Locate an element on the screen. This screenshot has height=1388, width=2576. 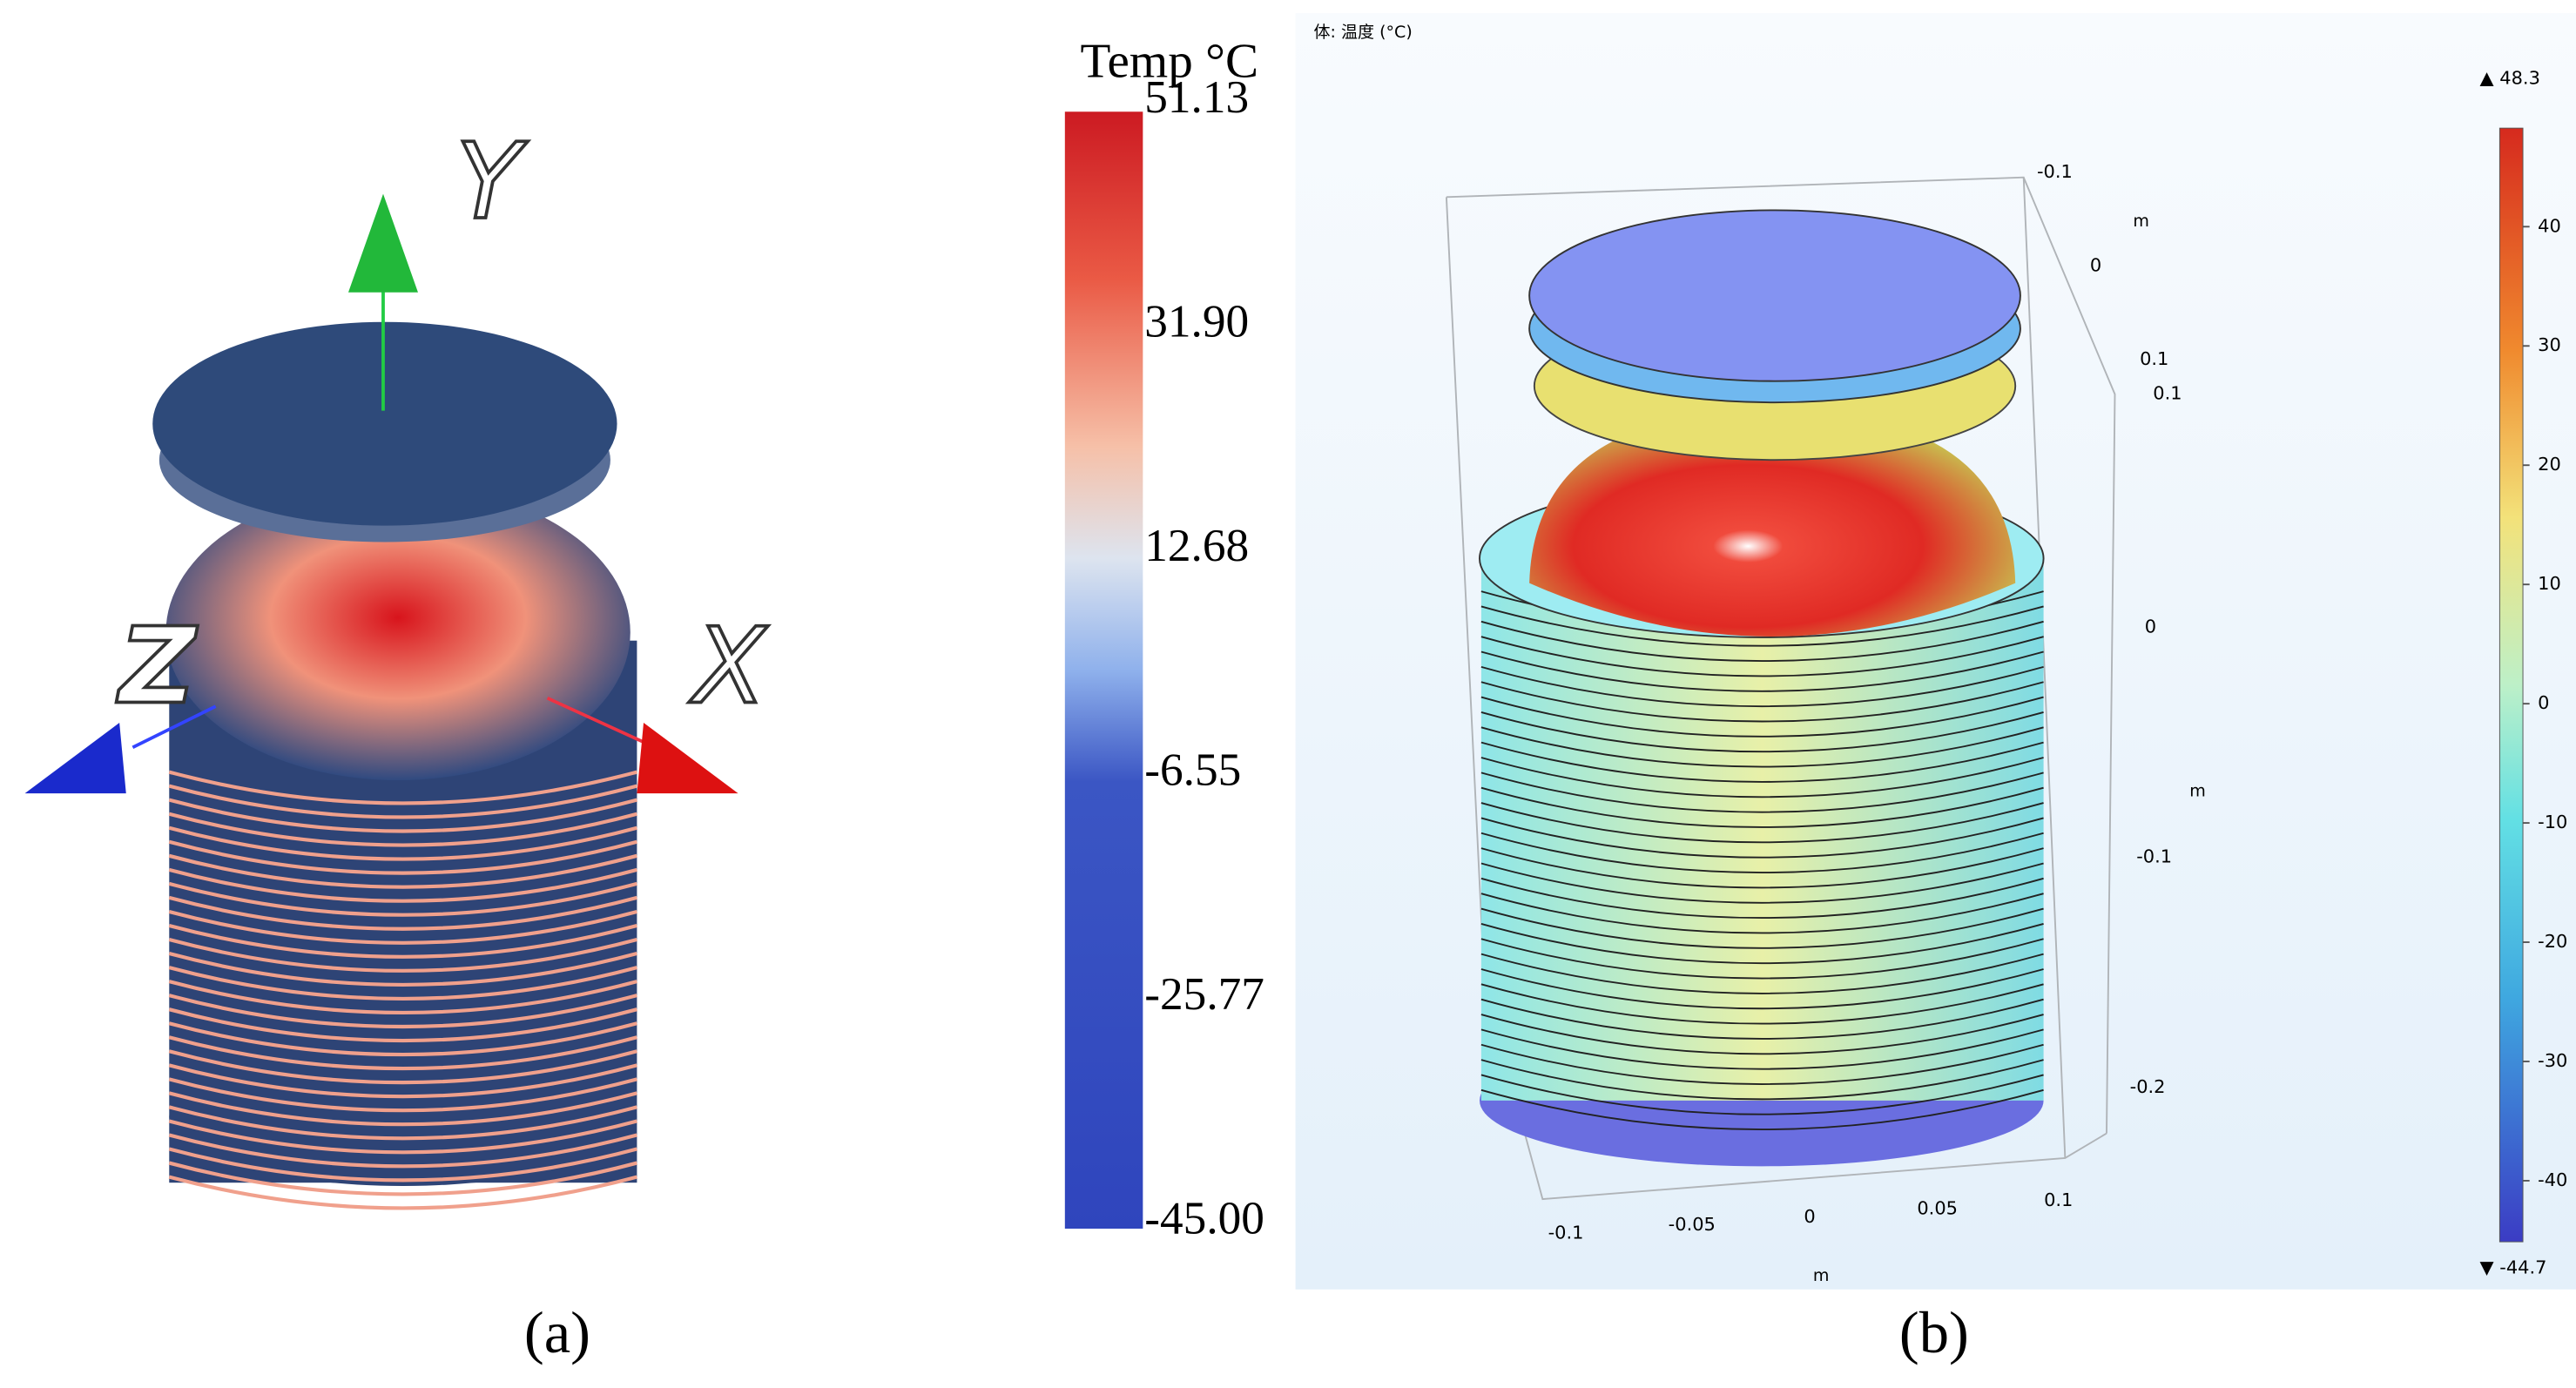
colorbar-label: 0 is located at coordinates (2544, 703).